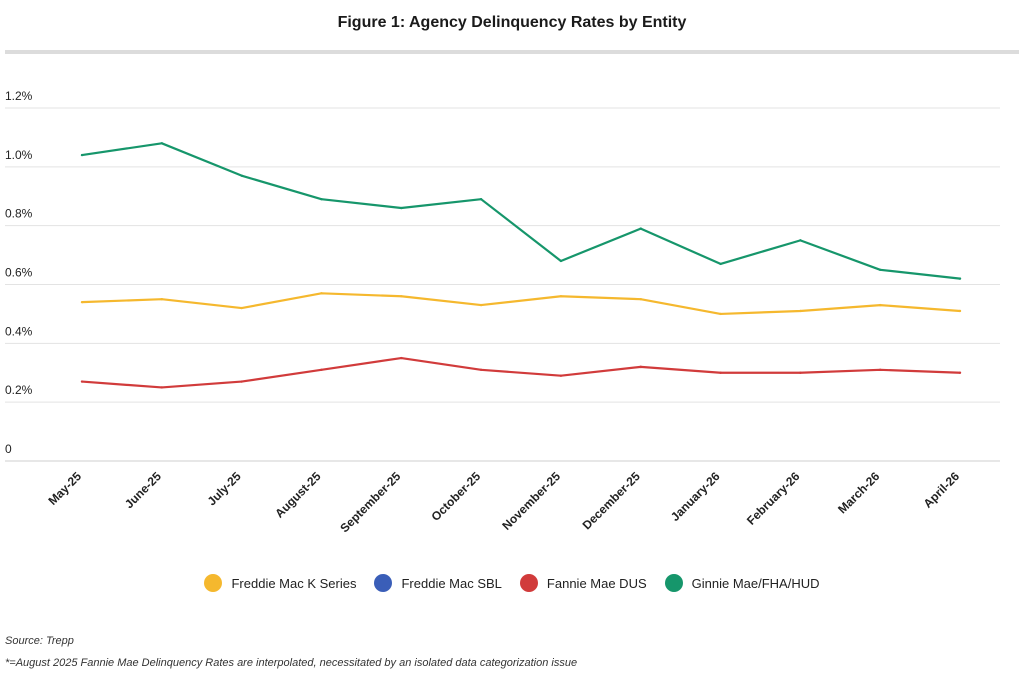 The width and height of the screenshot is (1024, 681). What do you see at coordinates (512, 52) in the screenshot?
I see `title-divider` at bounding box center [512, 52].